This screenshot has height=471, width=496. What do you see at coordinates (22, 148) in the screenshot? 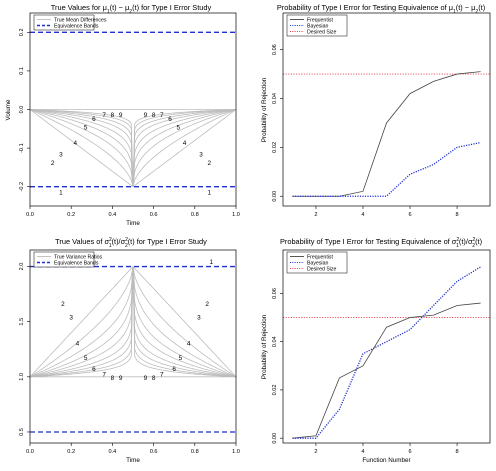
I see `y-tick-label: -0.1` at bounding box center [22, 148].